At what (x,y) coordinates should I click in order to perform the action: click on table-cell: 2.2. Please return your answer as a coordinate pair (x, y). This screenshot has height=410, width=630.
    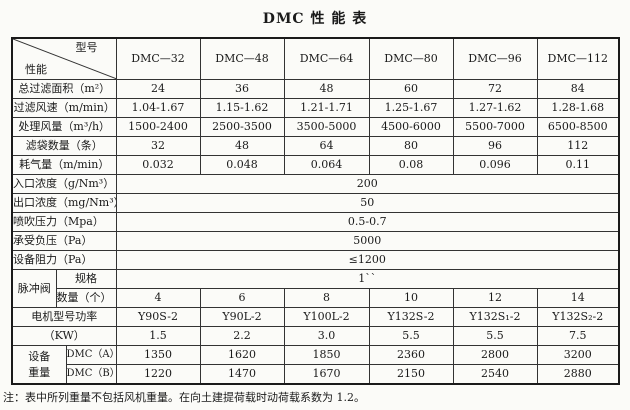
    Looking at the image, I should click on (242, 336).